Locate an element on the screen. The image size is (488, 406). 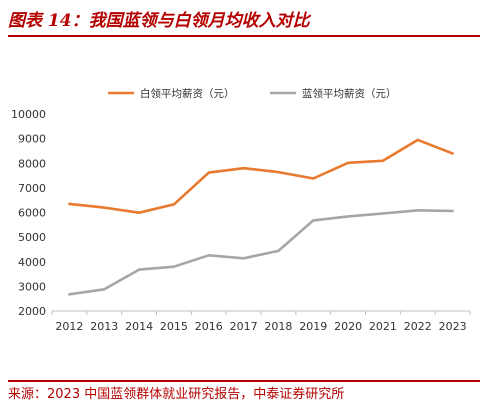
legend-label-0: 白领平均薪资（元） is located at coordinates (187, 93).